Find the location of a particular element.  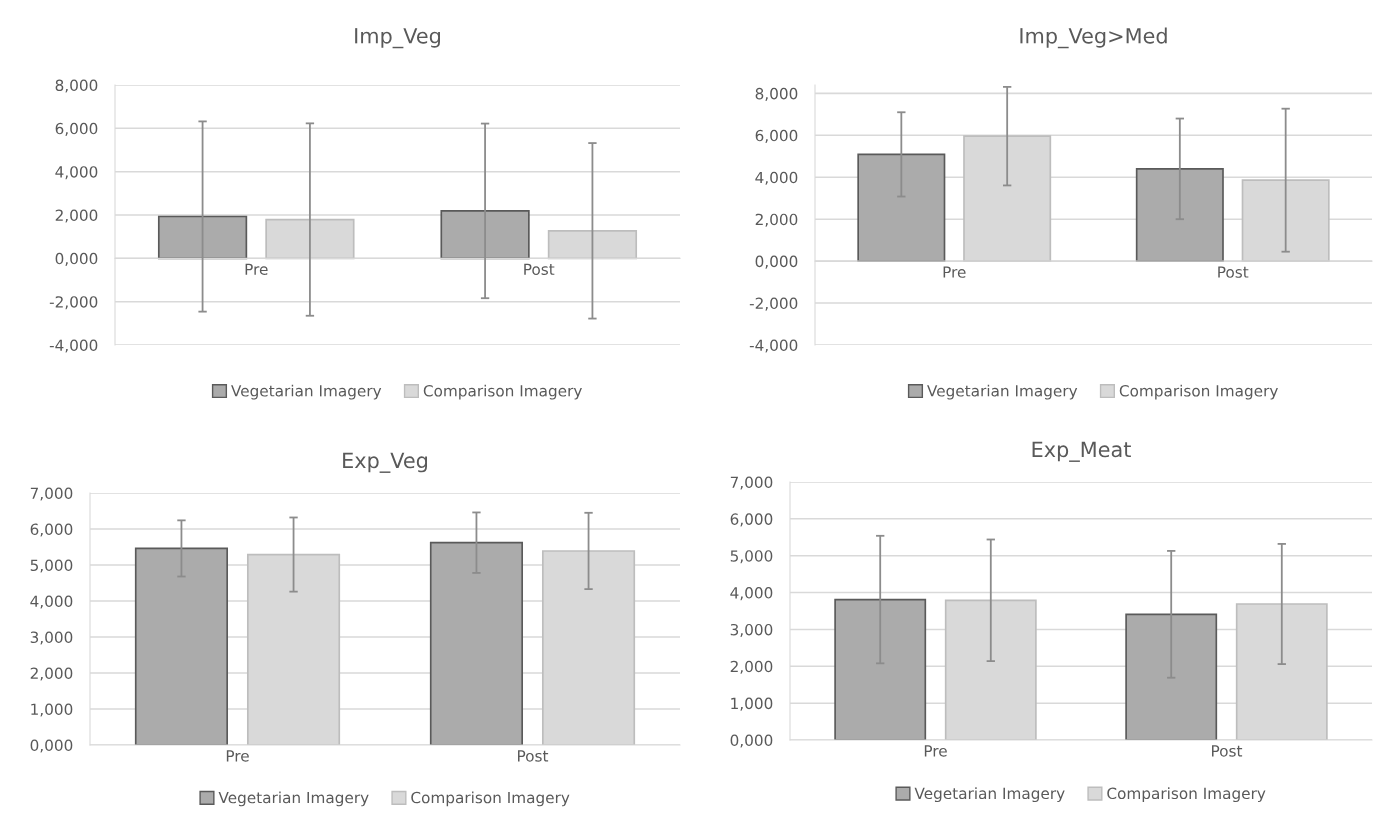

chart-title: Imp_Veg>Med is located at coordinates (1093, 38).